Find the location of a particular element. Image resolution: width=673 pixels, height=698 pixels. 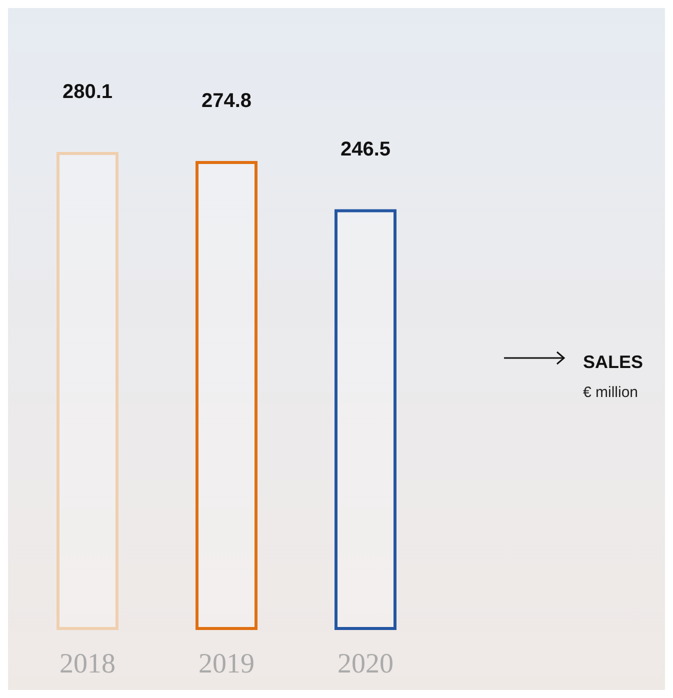

data-label: 246.5 is located at coordinates (365, 149).